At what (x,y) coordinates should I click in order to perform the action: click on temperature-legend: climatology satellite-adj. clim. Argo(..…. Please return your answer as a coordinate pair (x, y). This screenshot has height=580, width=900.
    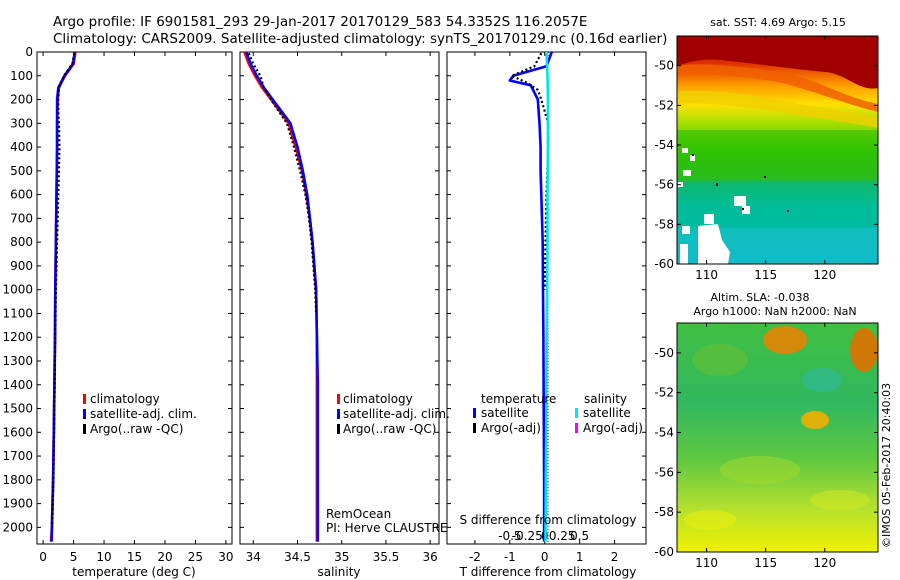
    Looking at the image, I should click on (140, 414).